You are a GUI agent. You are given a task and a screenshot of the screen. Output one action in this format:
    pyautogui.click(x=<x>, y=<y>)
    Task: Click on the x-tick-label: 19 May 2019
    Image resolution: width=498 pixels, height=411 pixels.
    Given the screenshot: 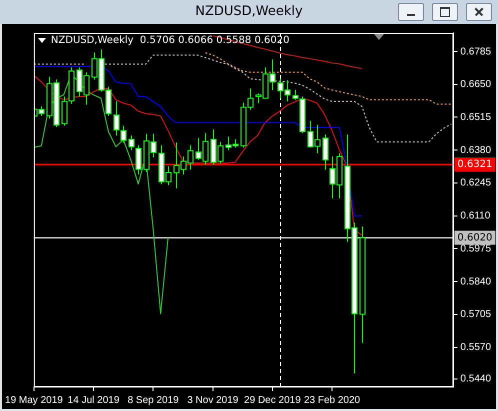 What is the action you would take?
    pyautogui.click(x=34, y=400)
    